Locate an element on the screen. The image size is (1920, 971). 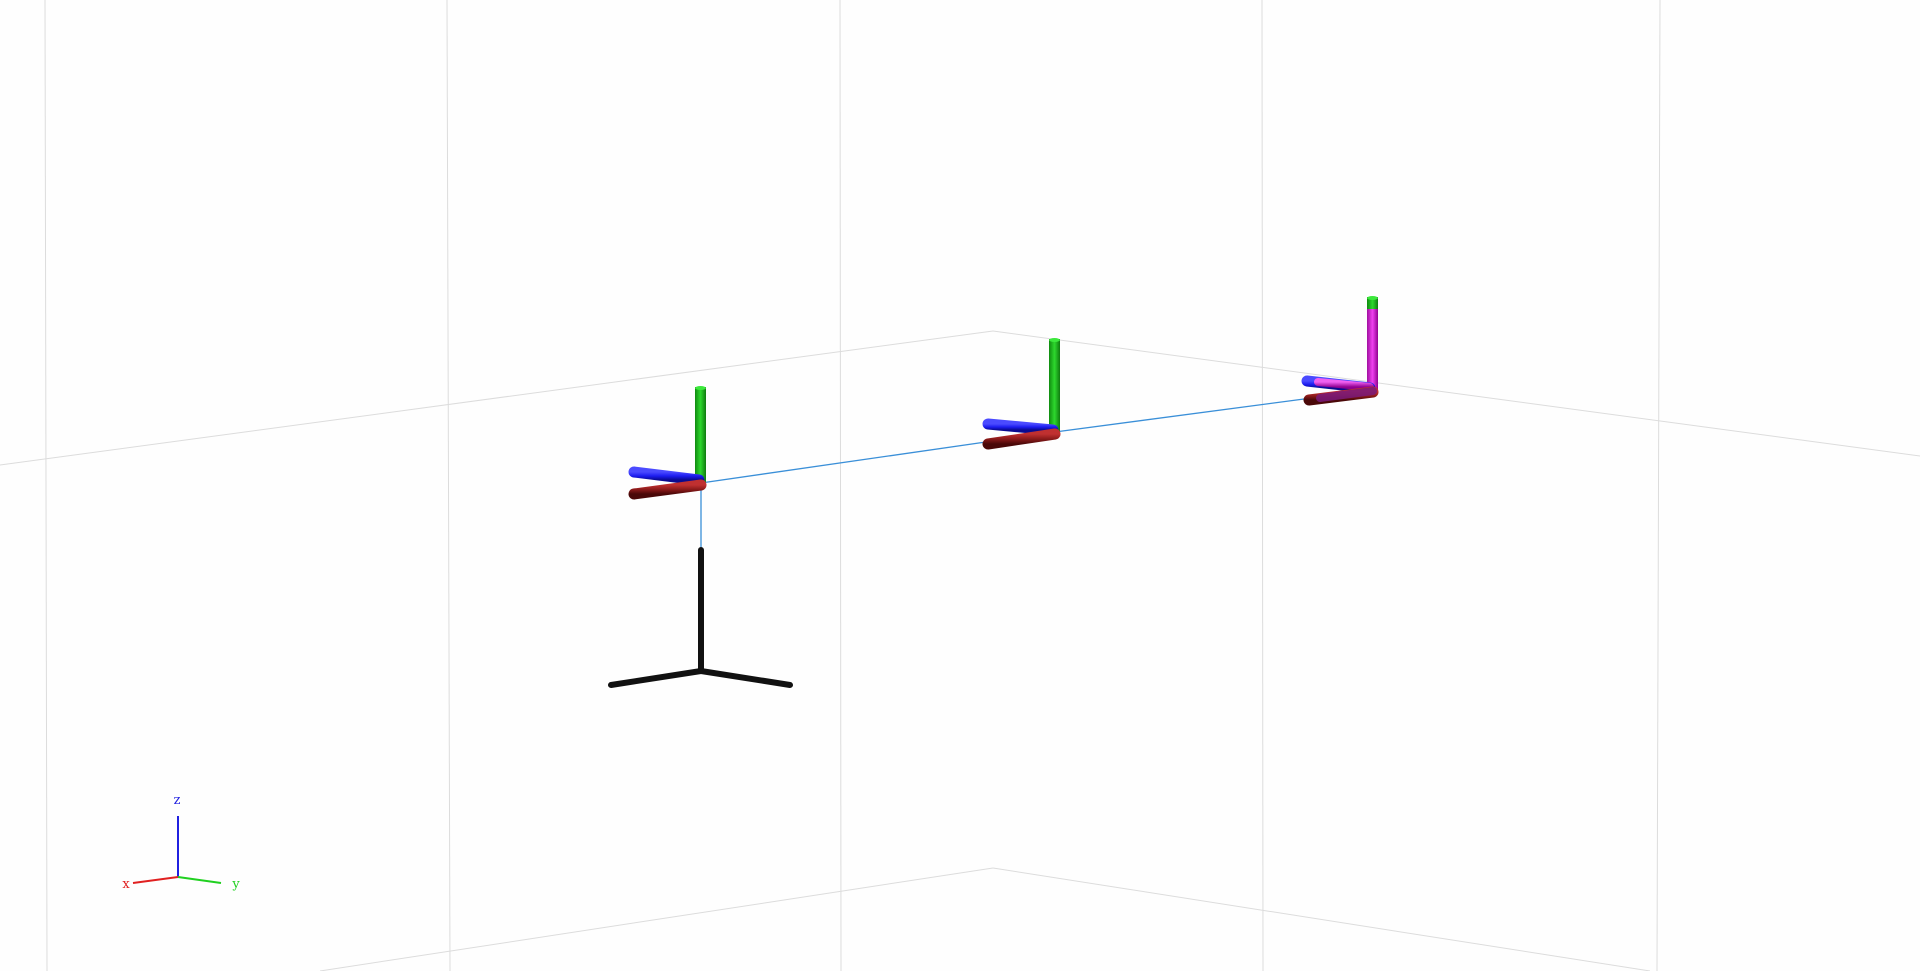
orientation-gizmo: z x y is located at coordinates (181, 842).